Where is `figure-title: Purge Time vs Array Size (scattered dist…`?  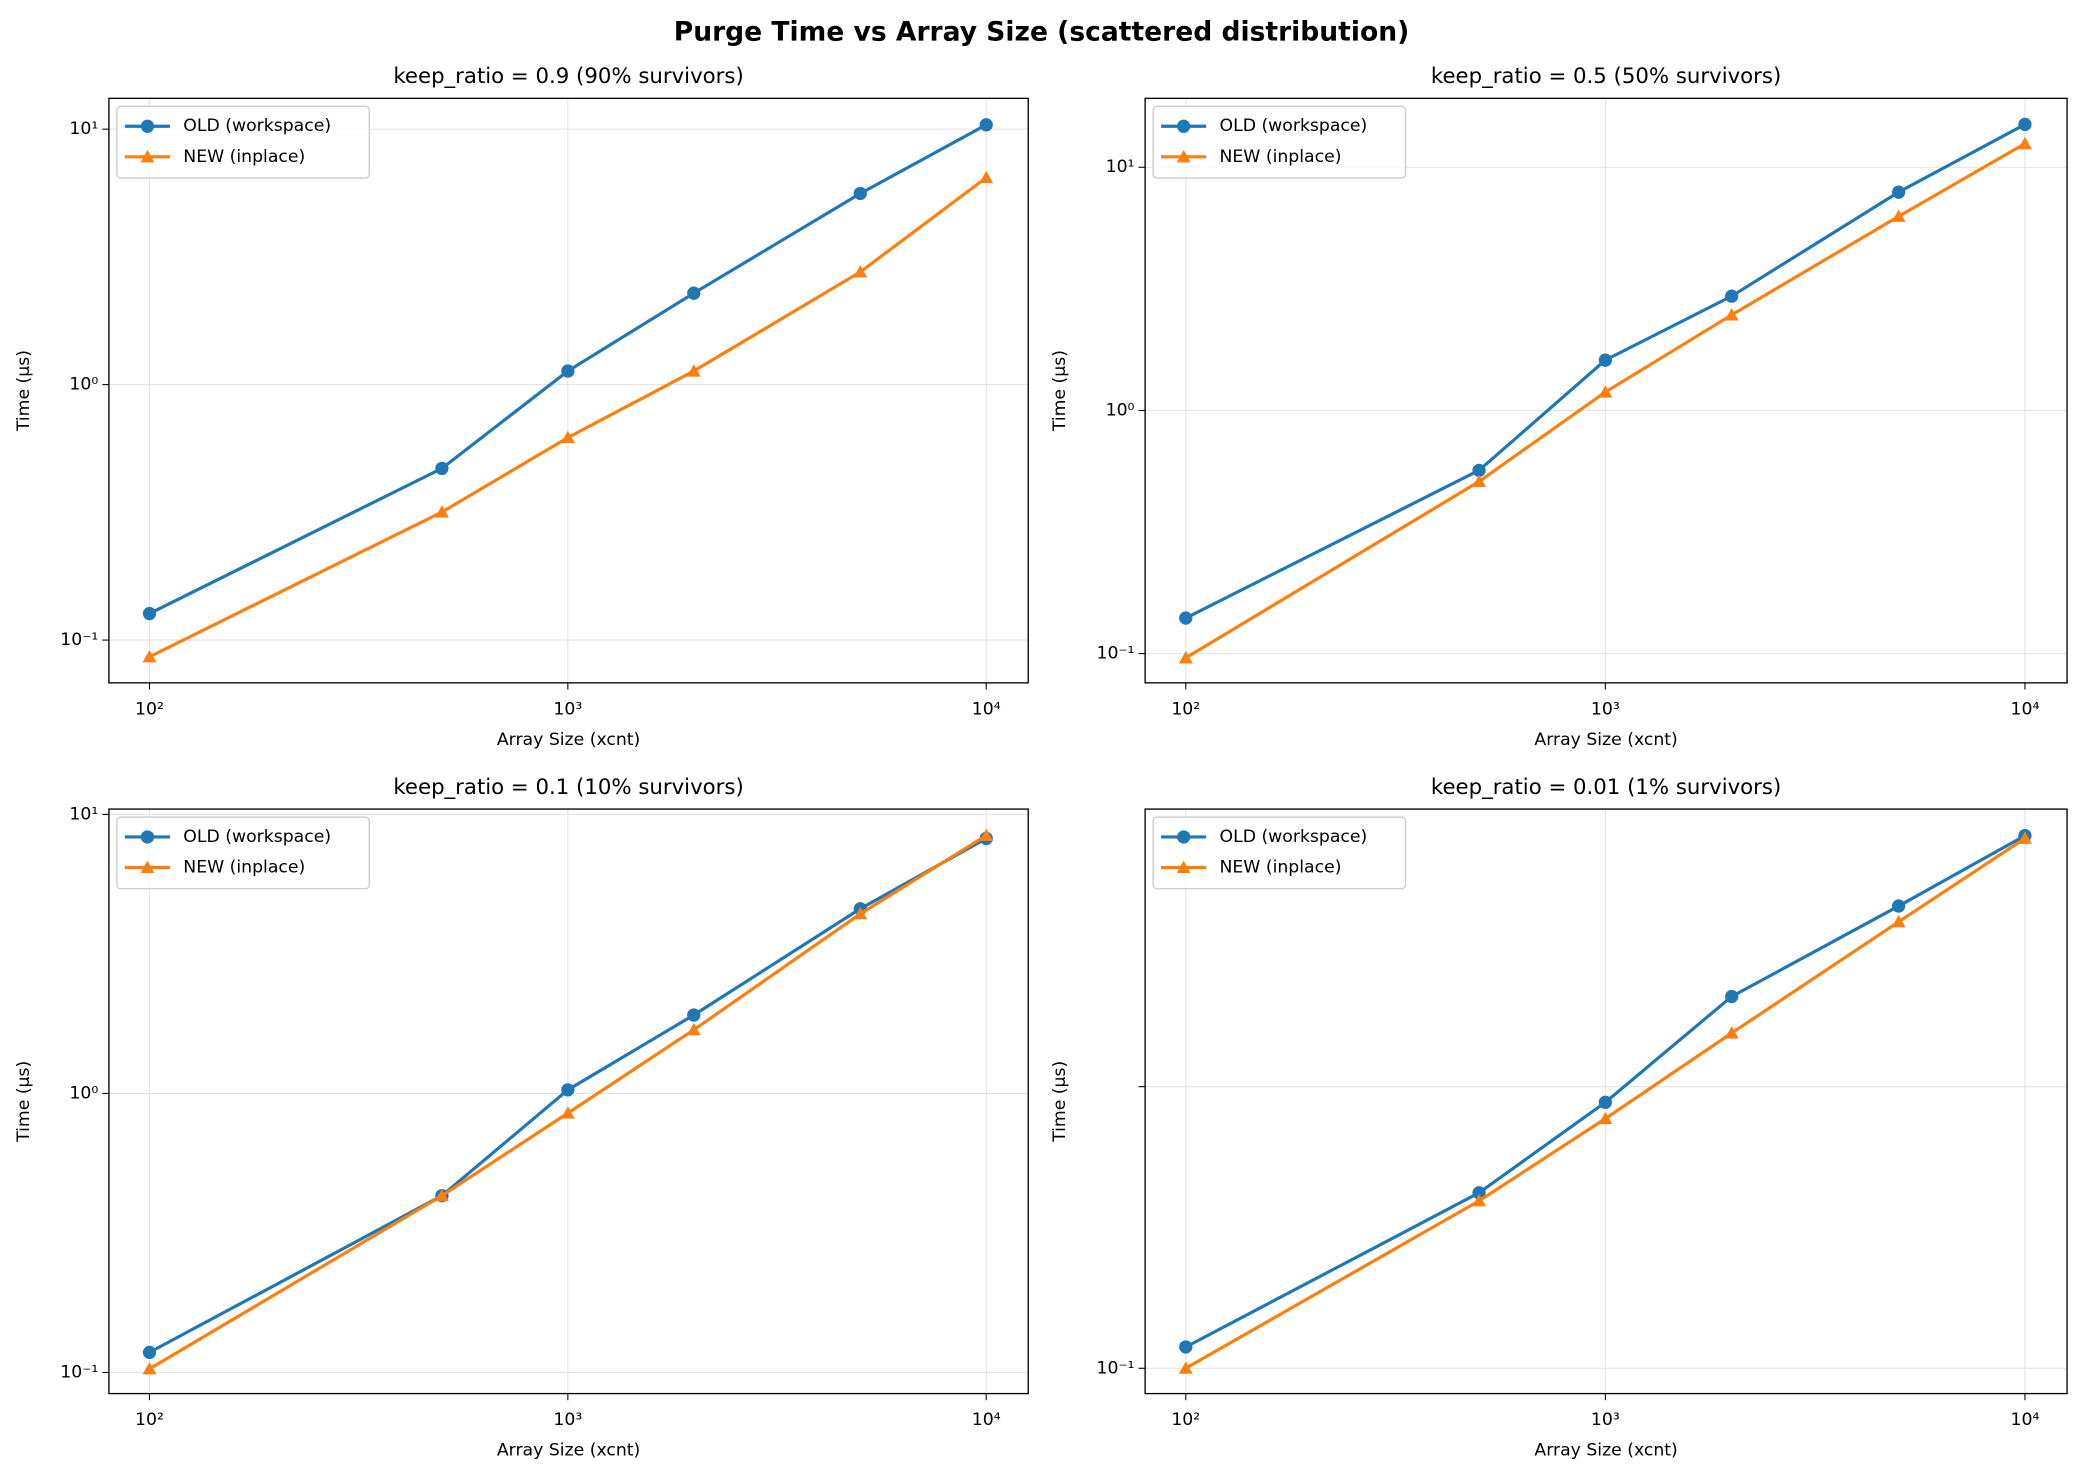
figure-title: Purge Time vs Array Size (scattered dist… is located at coordinates (1042, 32).